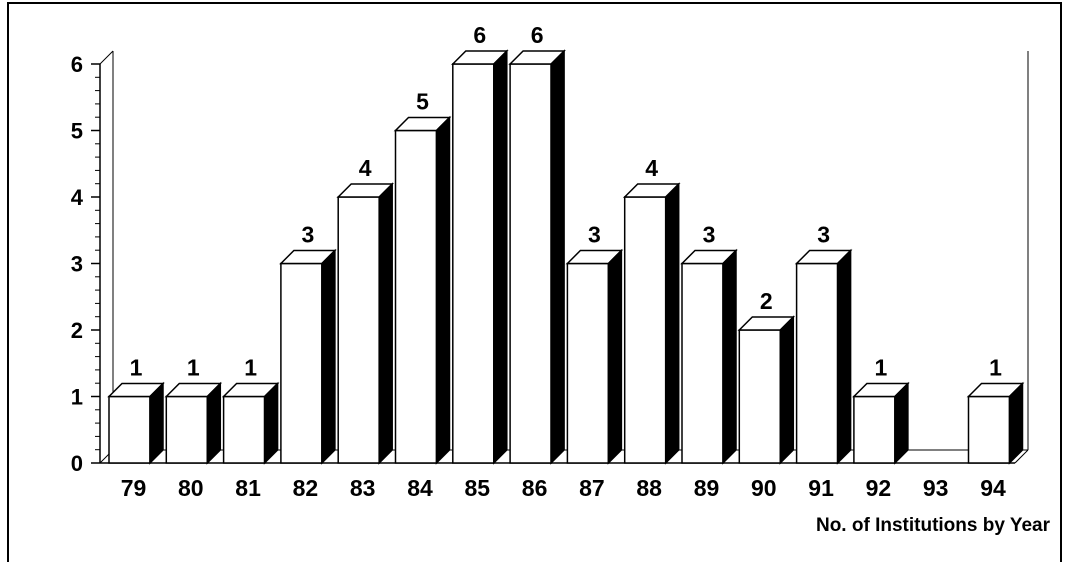 Image resolution: width=1072 pixels, height=562 pixels. Describe the element at coordinates (821, 488) in the screenshot. I see `x-tick-label: 91` at that location.